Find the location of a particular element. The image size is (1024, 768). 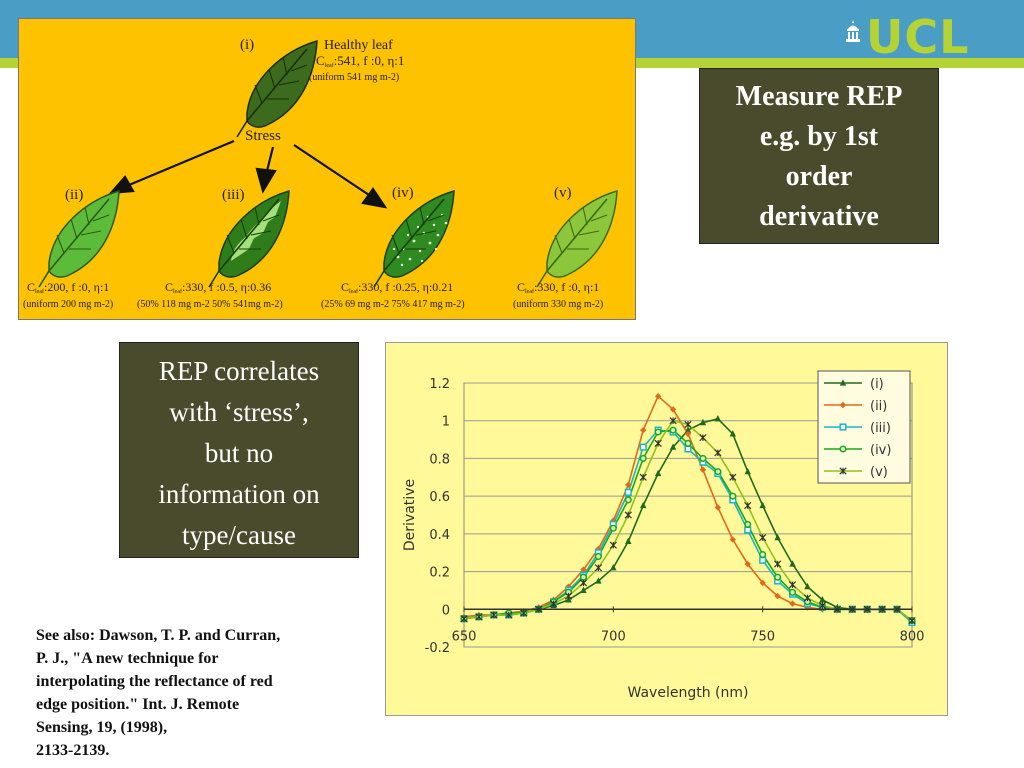

leaf-i-uniform: (uniform 541 mg m-2) is located at coordinates (354, 77).